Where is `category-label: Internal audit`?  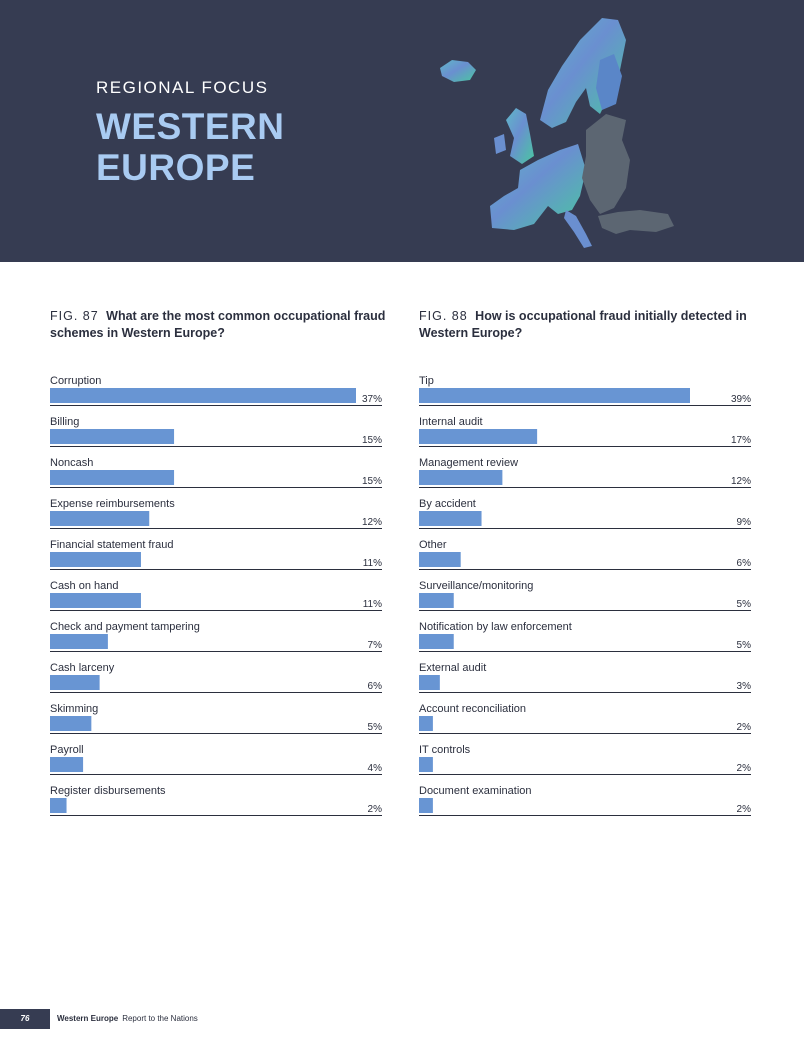
category-label: Internal audit is located at coordinates (451, 422).